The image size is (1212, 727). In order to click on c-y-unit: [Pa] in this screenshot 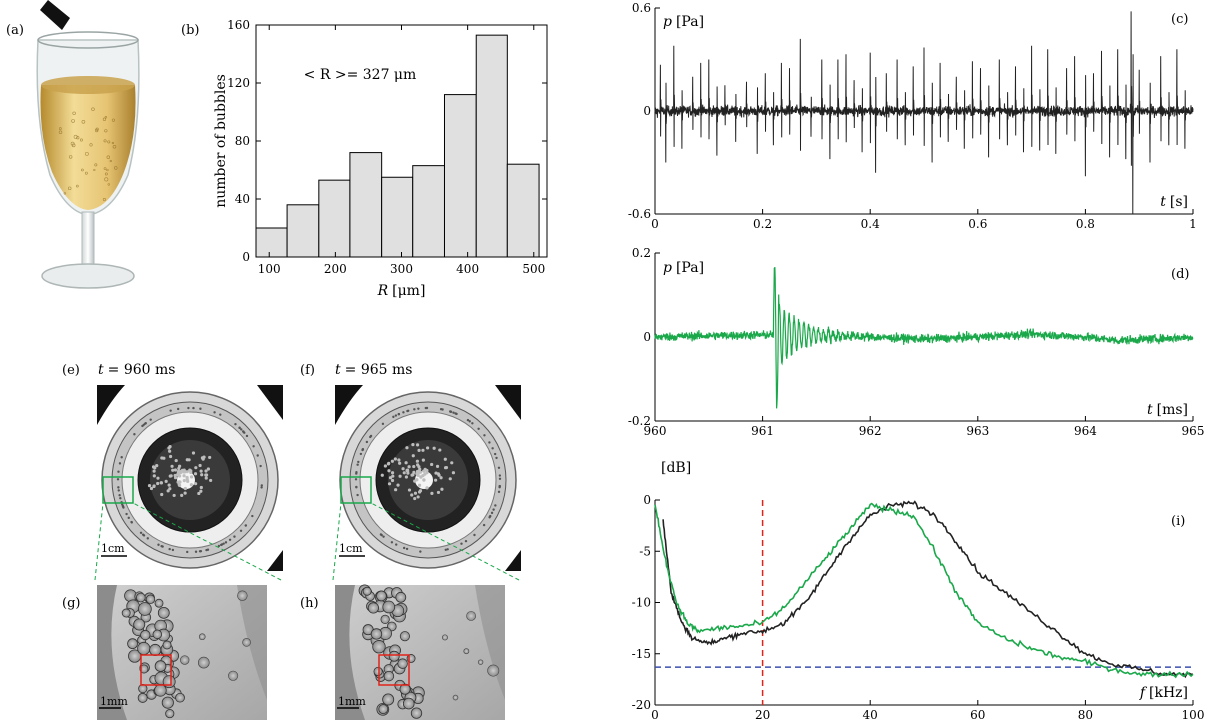, I will do `click(690, 22)`.